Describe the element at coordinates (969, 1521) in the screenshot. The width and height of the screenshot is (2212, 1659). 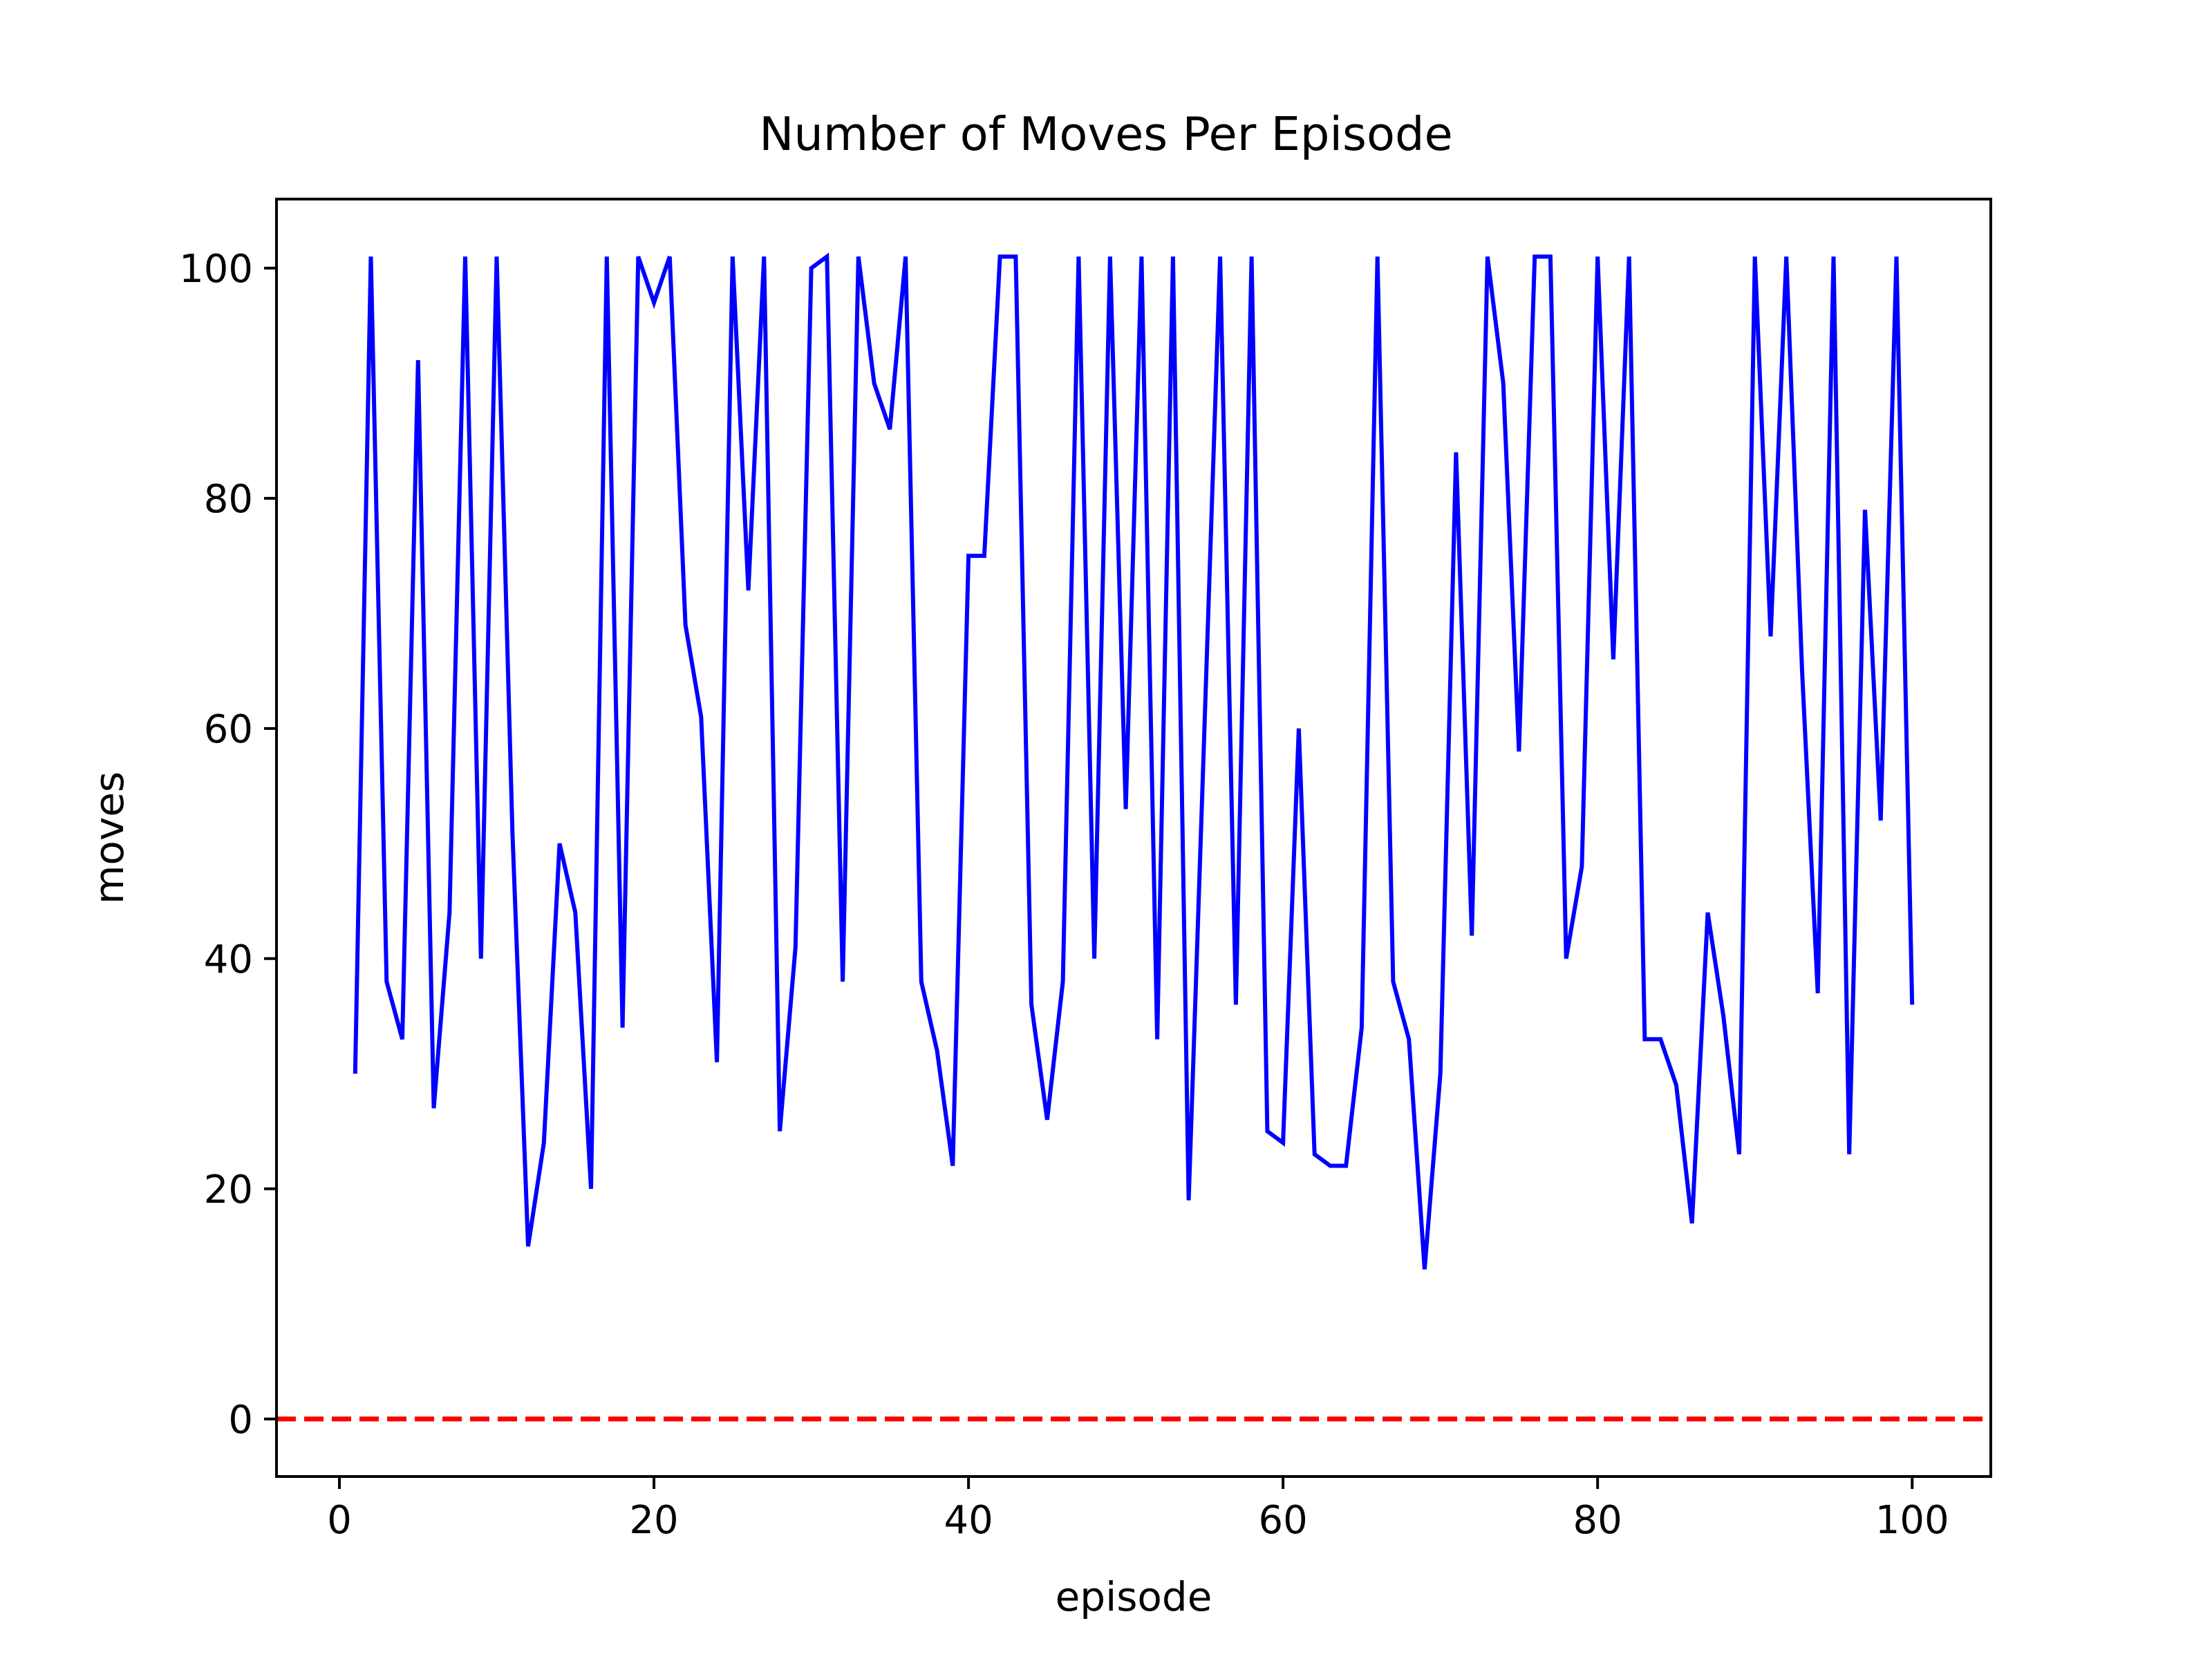
I see `x-tick-label: 40` at that location.